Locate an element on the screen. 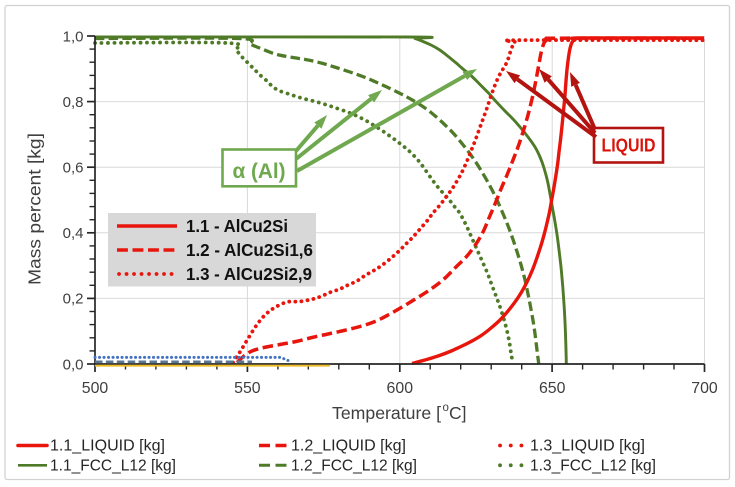  svg-text: 700 is located at coordinates (704, 388).